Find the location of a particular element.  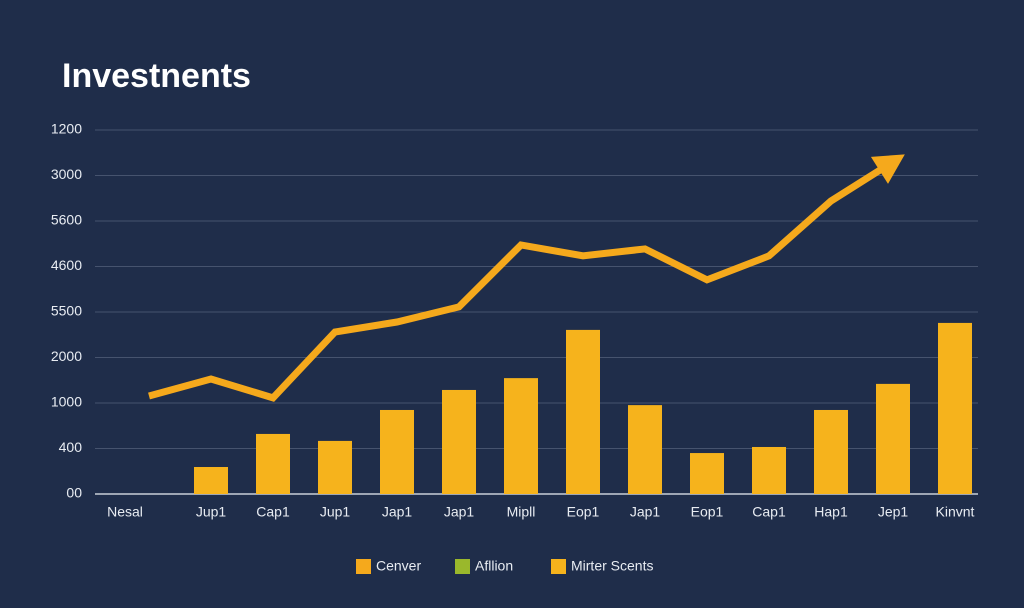

x-tick-label: Kinvnt is located at coordinates (955, 512).